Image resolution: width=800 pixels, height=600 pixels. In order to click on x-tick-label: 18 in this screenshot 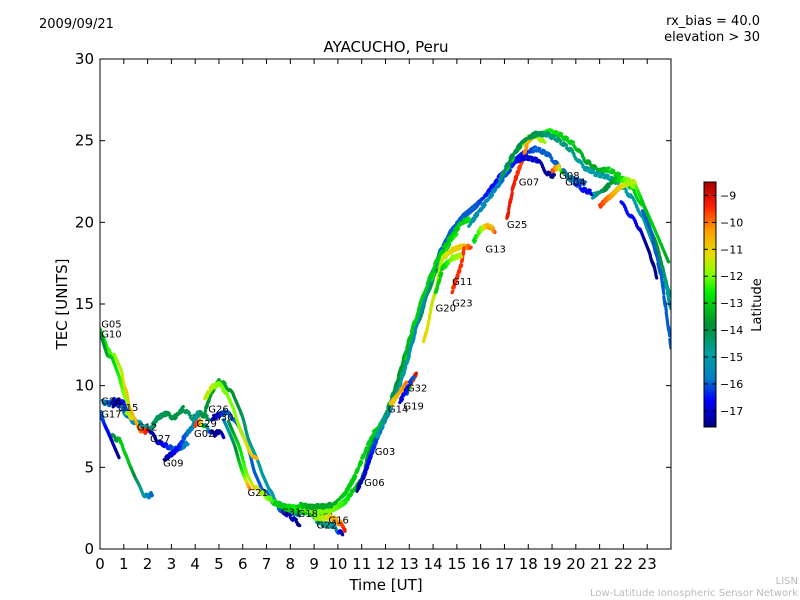, I will do `click(528, 564)`.